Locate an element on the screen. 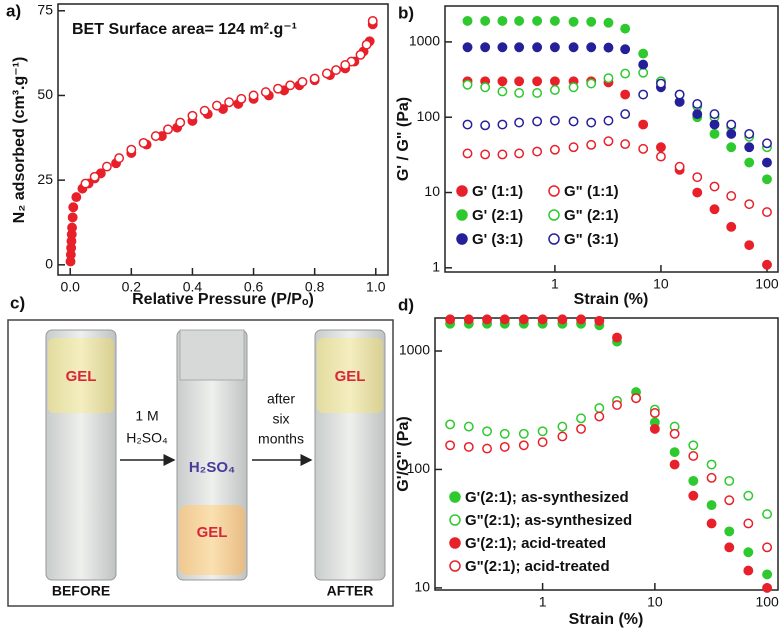 This screenshot has height=637, width=784. y-tick-label: 100 is located at coordinates (419, 468).